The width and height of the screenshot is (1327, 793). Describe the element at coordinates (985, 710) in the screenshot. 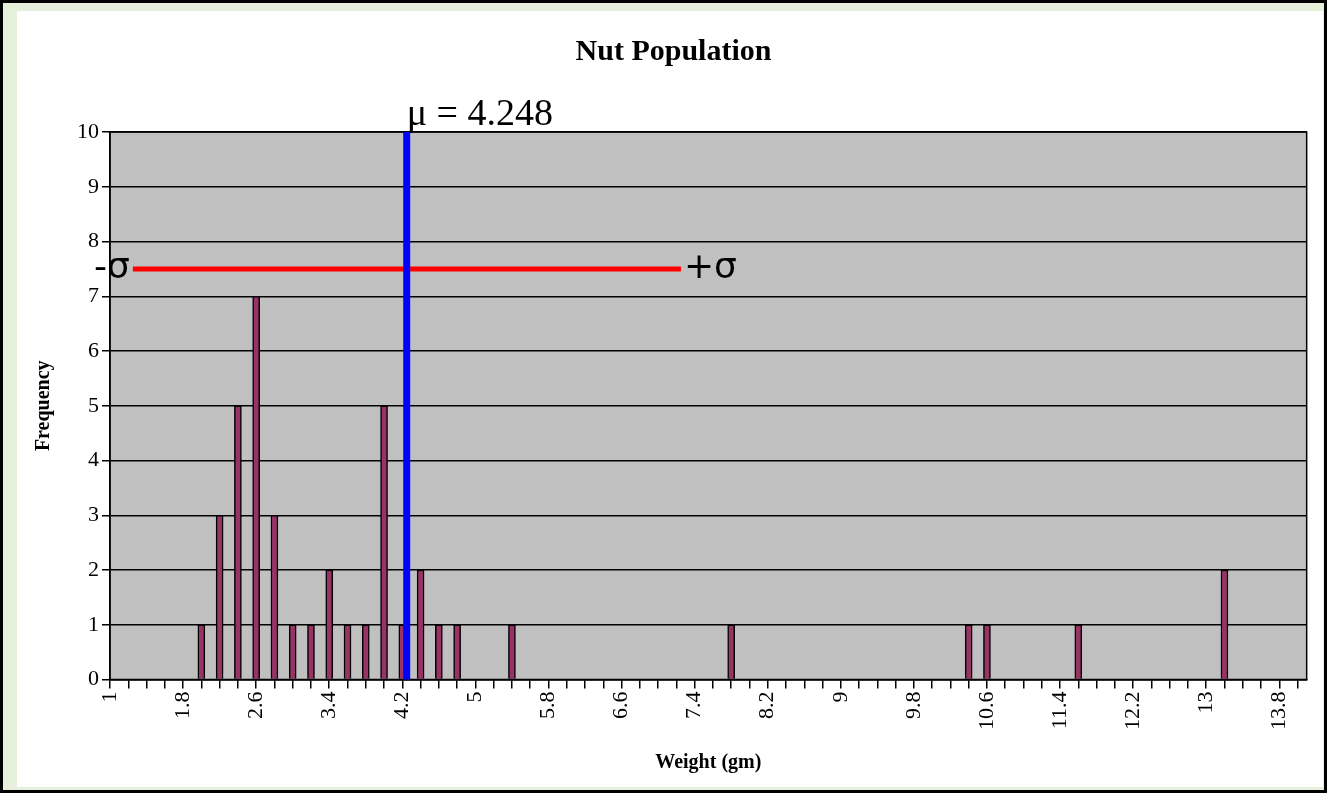

I see `x-tick-label: 10.6` at that location.